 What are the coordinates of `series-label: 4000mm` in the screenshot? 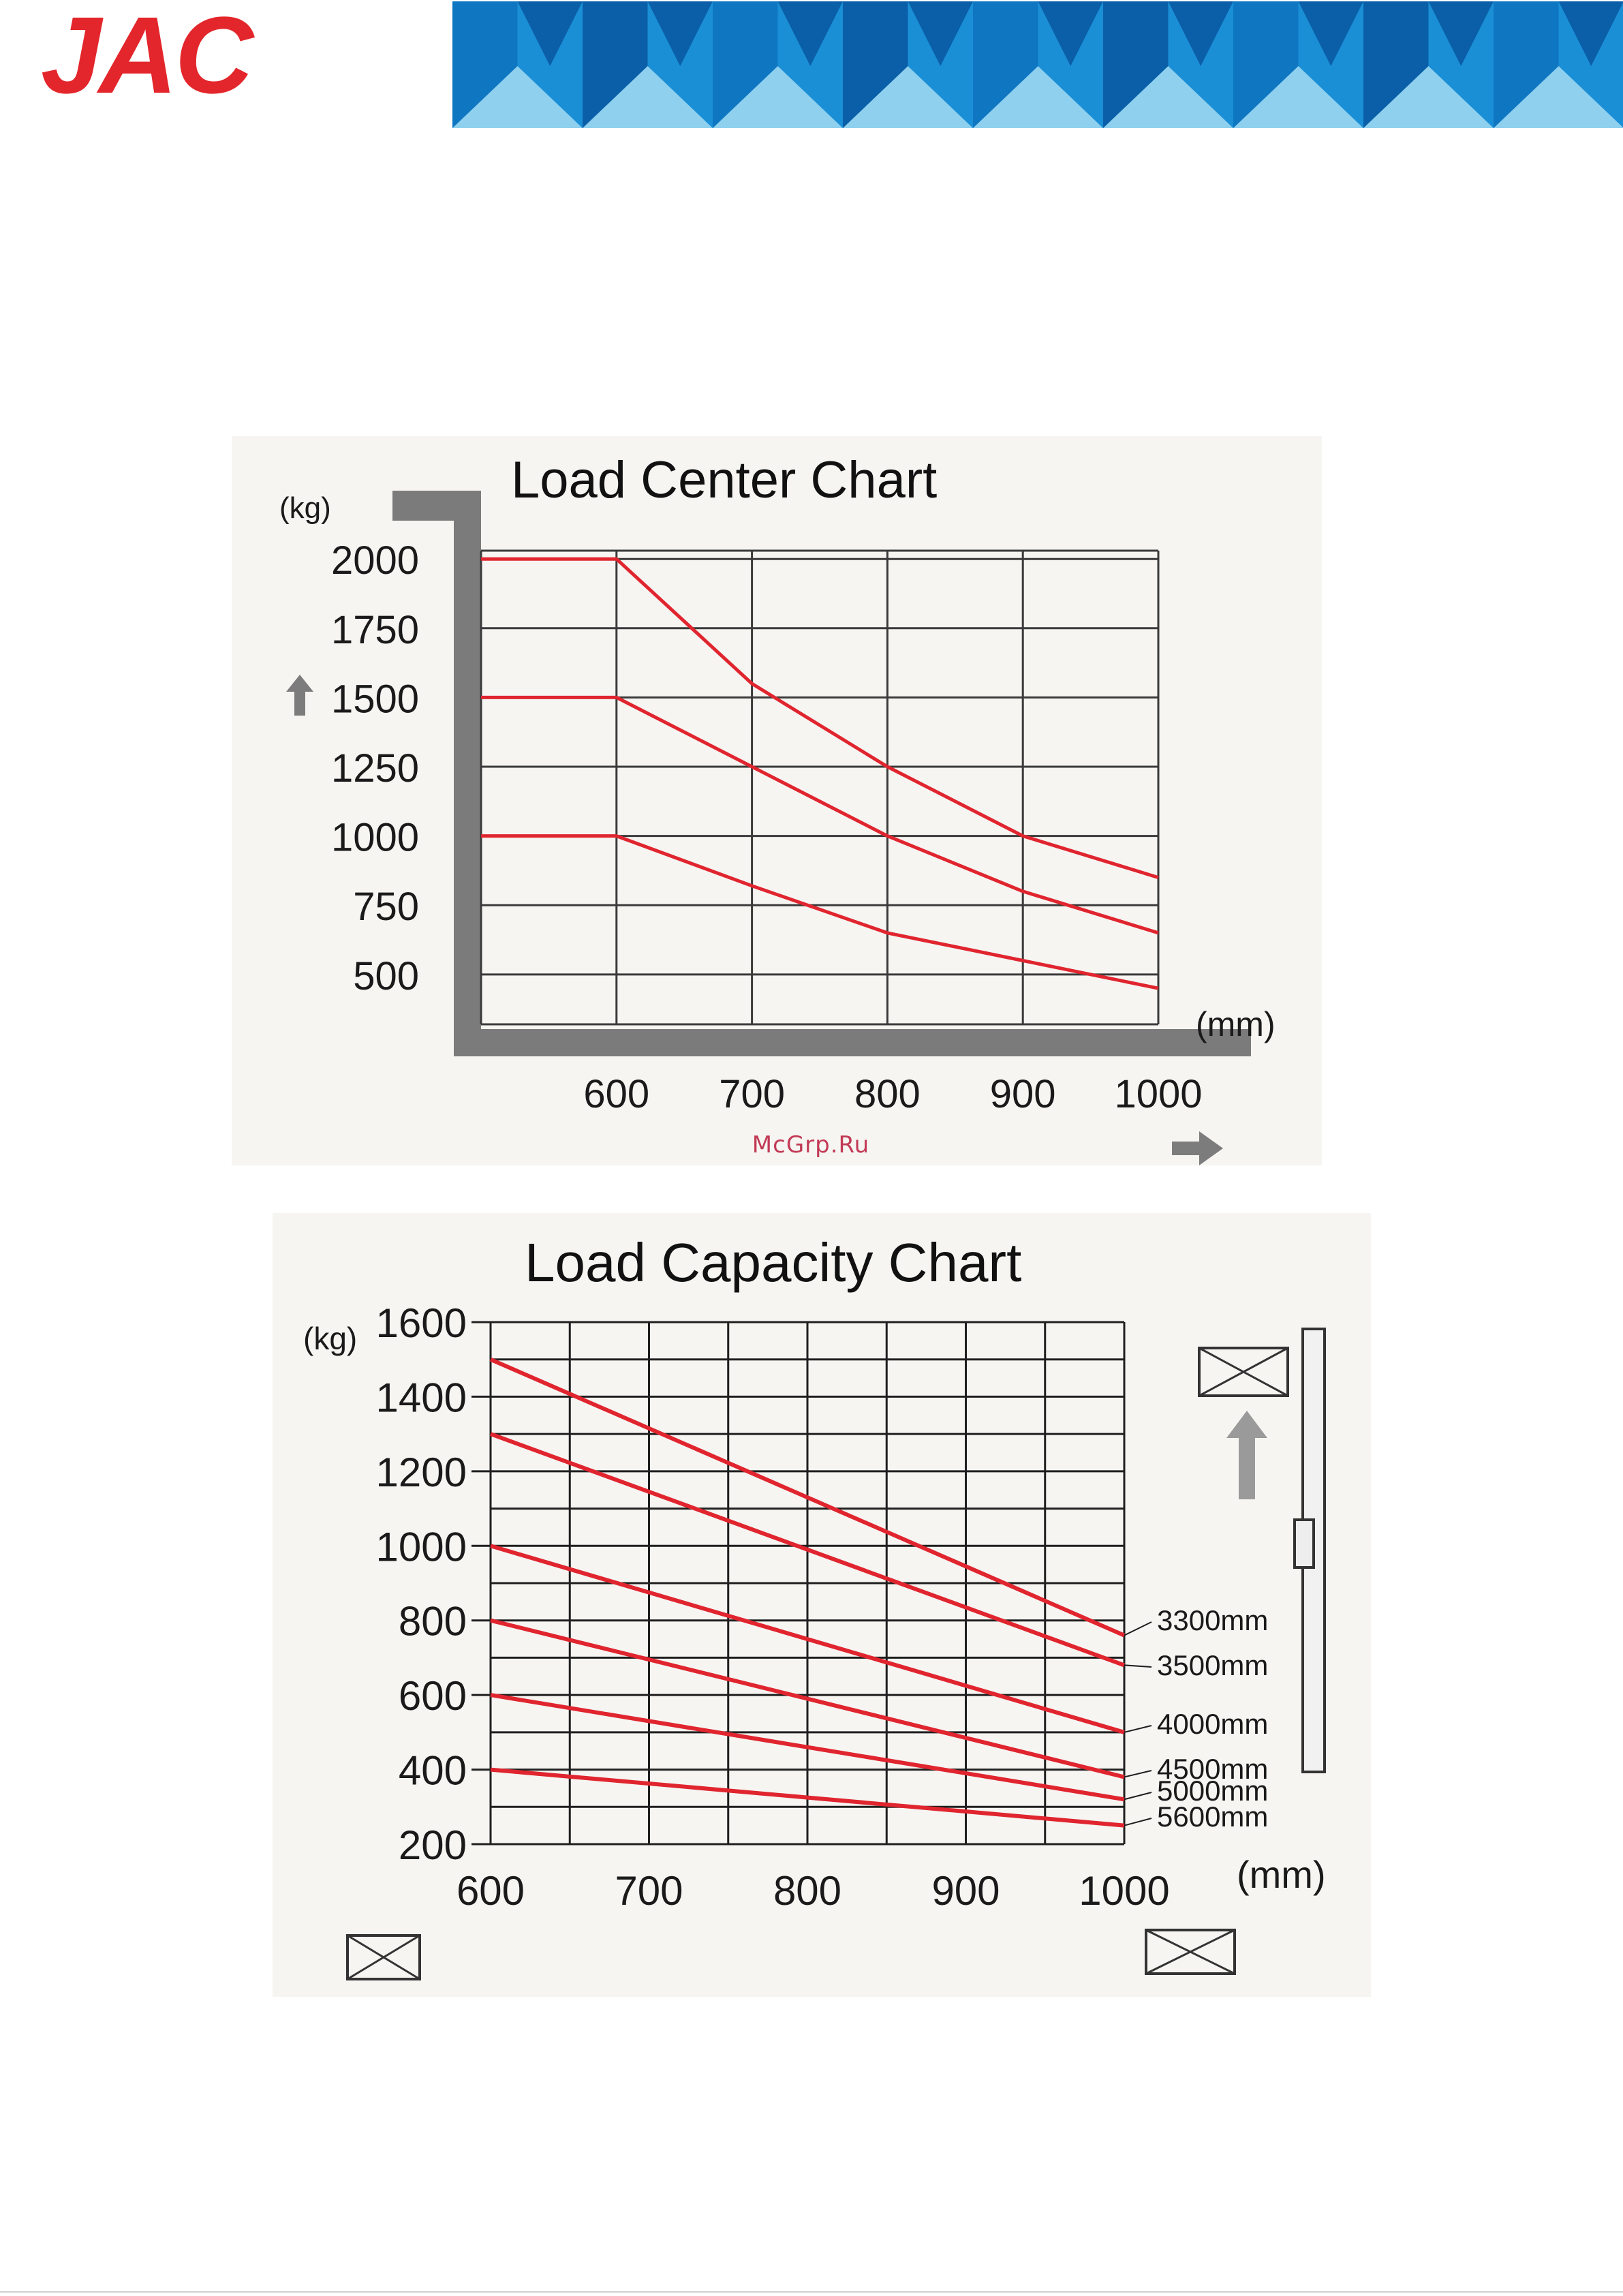 It's located at (1212, 1724).